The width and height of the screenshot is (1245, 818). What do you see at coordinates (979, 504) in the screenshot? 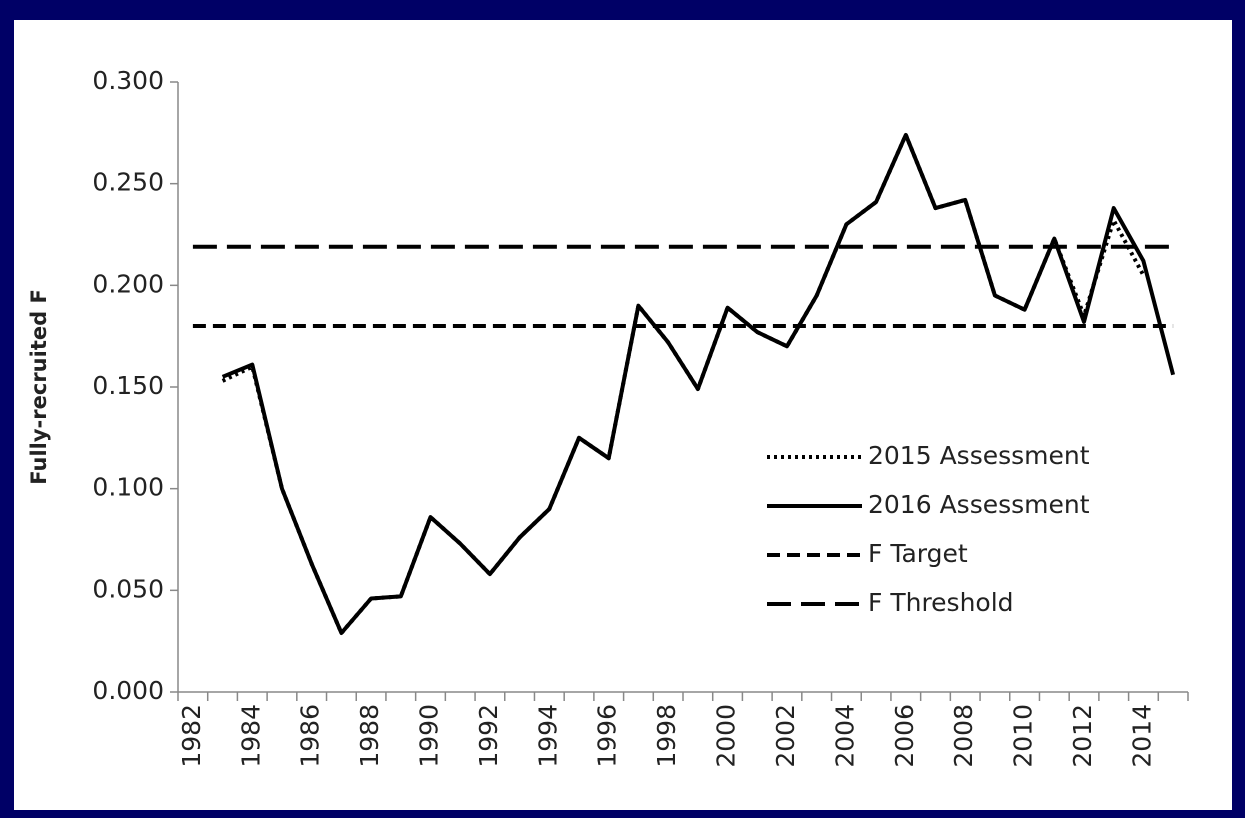
I see `legend-label: 2016 Assessment` at bounding box center [979, 504].